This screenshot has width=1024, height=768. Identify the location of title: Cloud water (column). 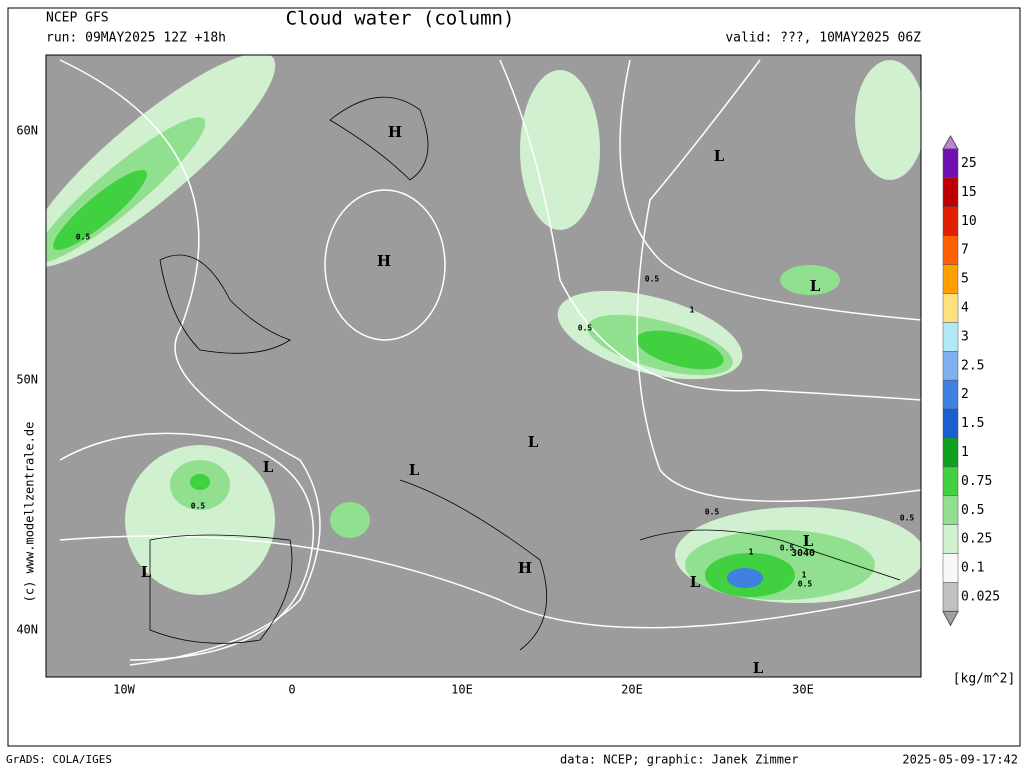
(400, 19).